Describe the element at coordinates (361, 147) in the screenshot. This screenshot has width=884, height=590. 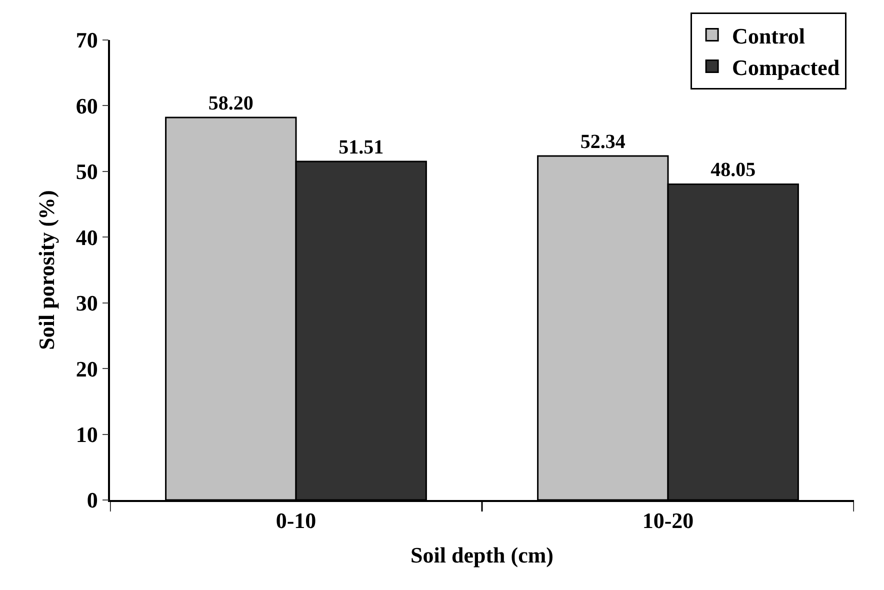
I see `data-label: 51.51` at that location.